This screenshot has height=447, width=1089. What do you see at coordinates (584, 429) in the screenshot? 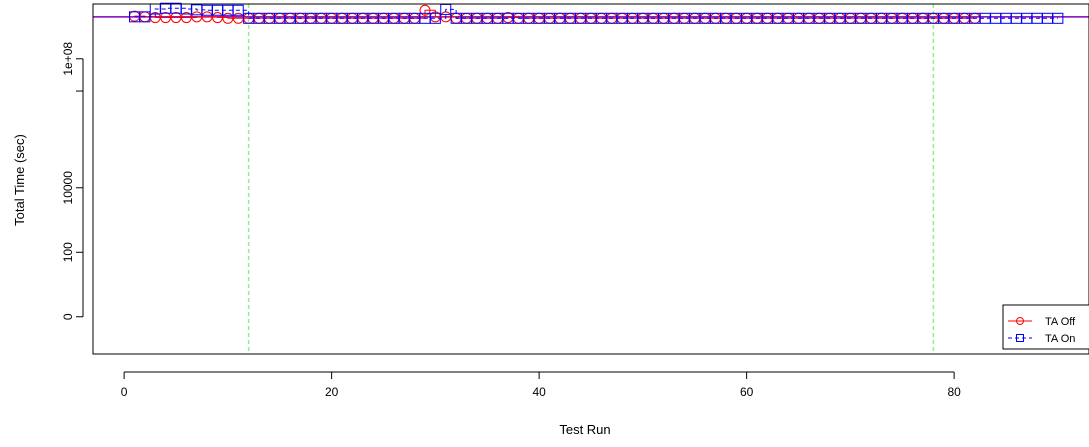
I see `x-axis-title: Test Run` at bounding box center [584, 429].